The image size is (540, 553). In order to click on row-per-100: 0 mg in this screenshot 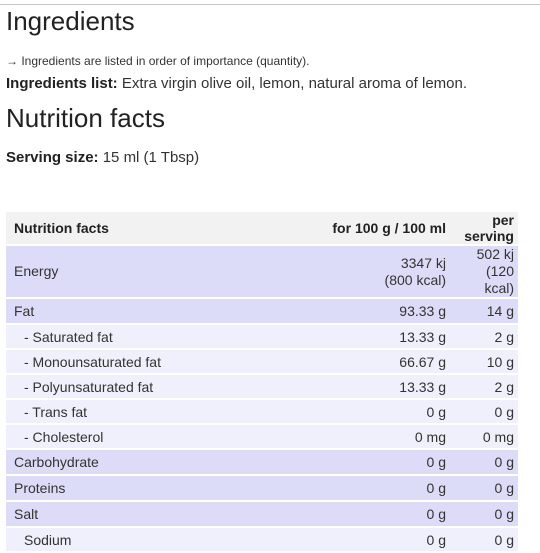, I will do `click(334, 436)`.